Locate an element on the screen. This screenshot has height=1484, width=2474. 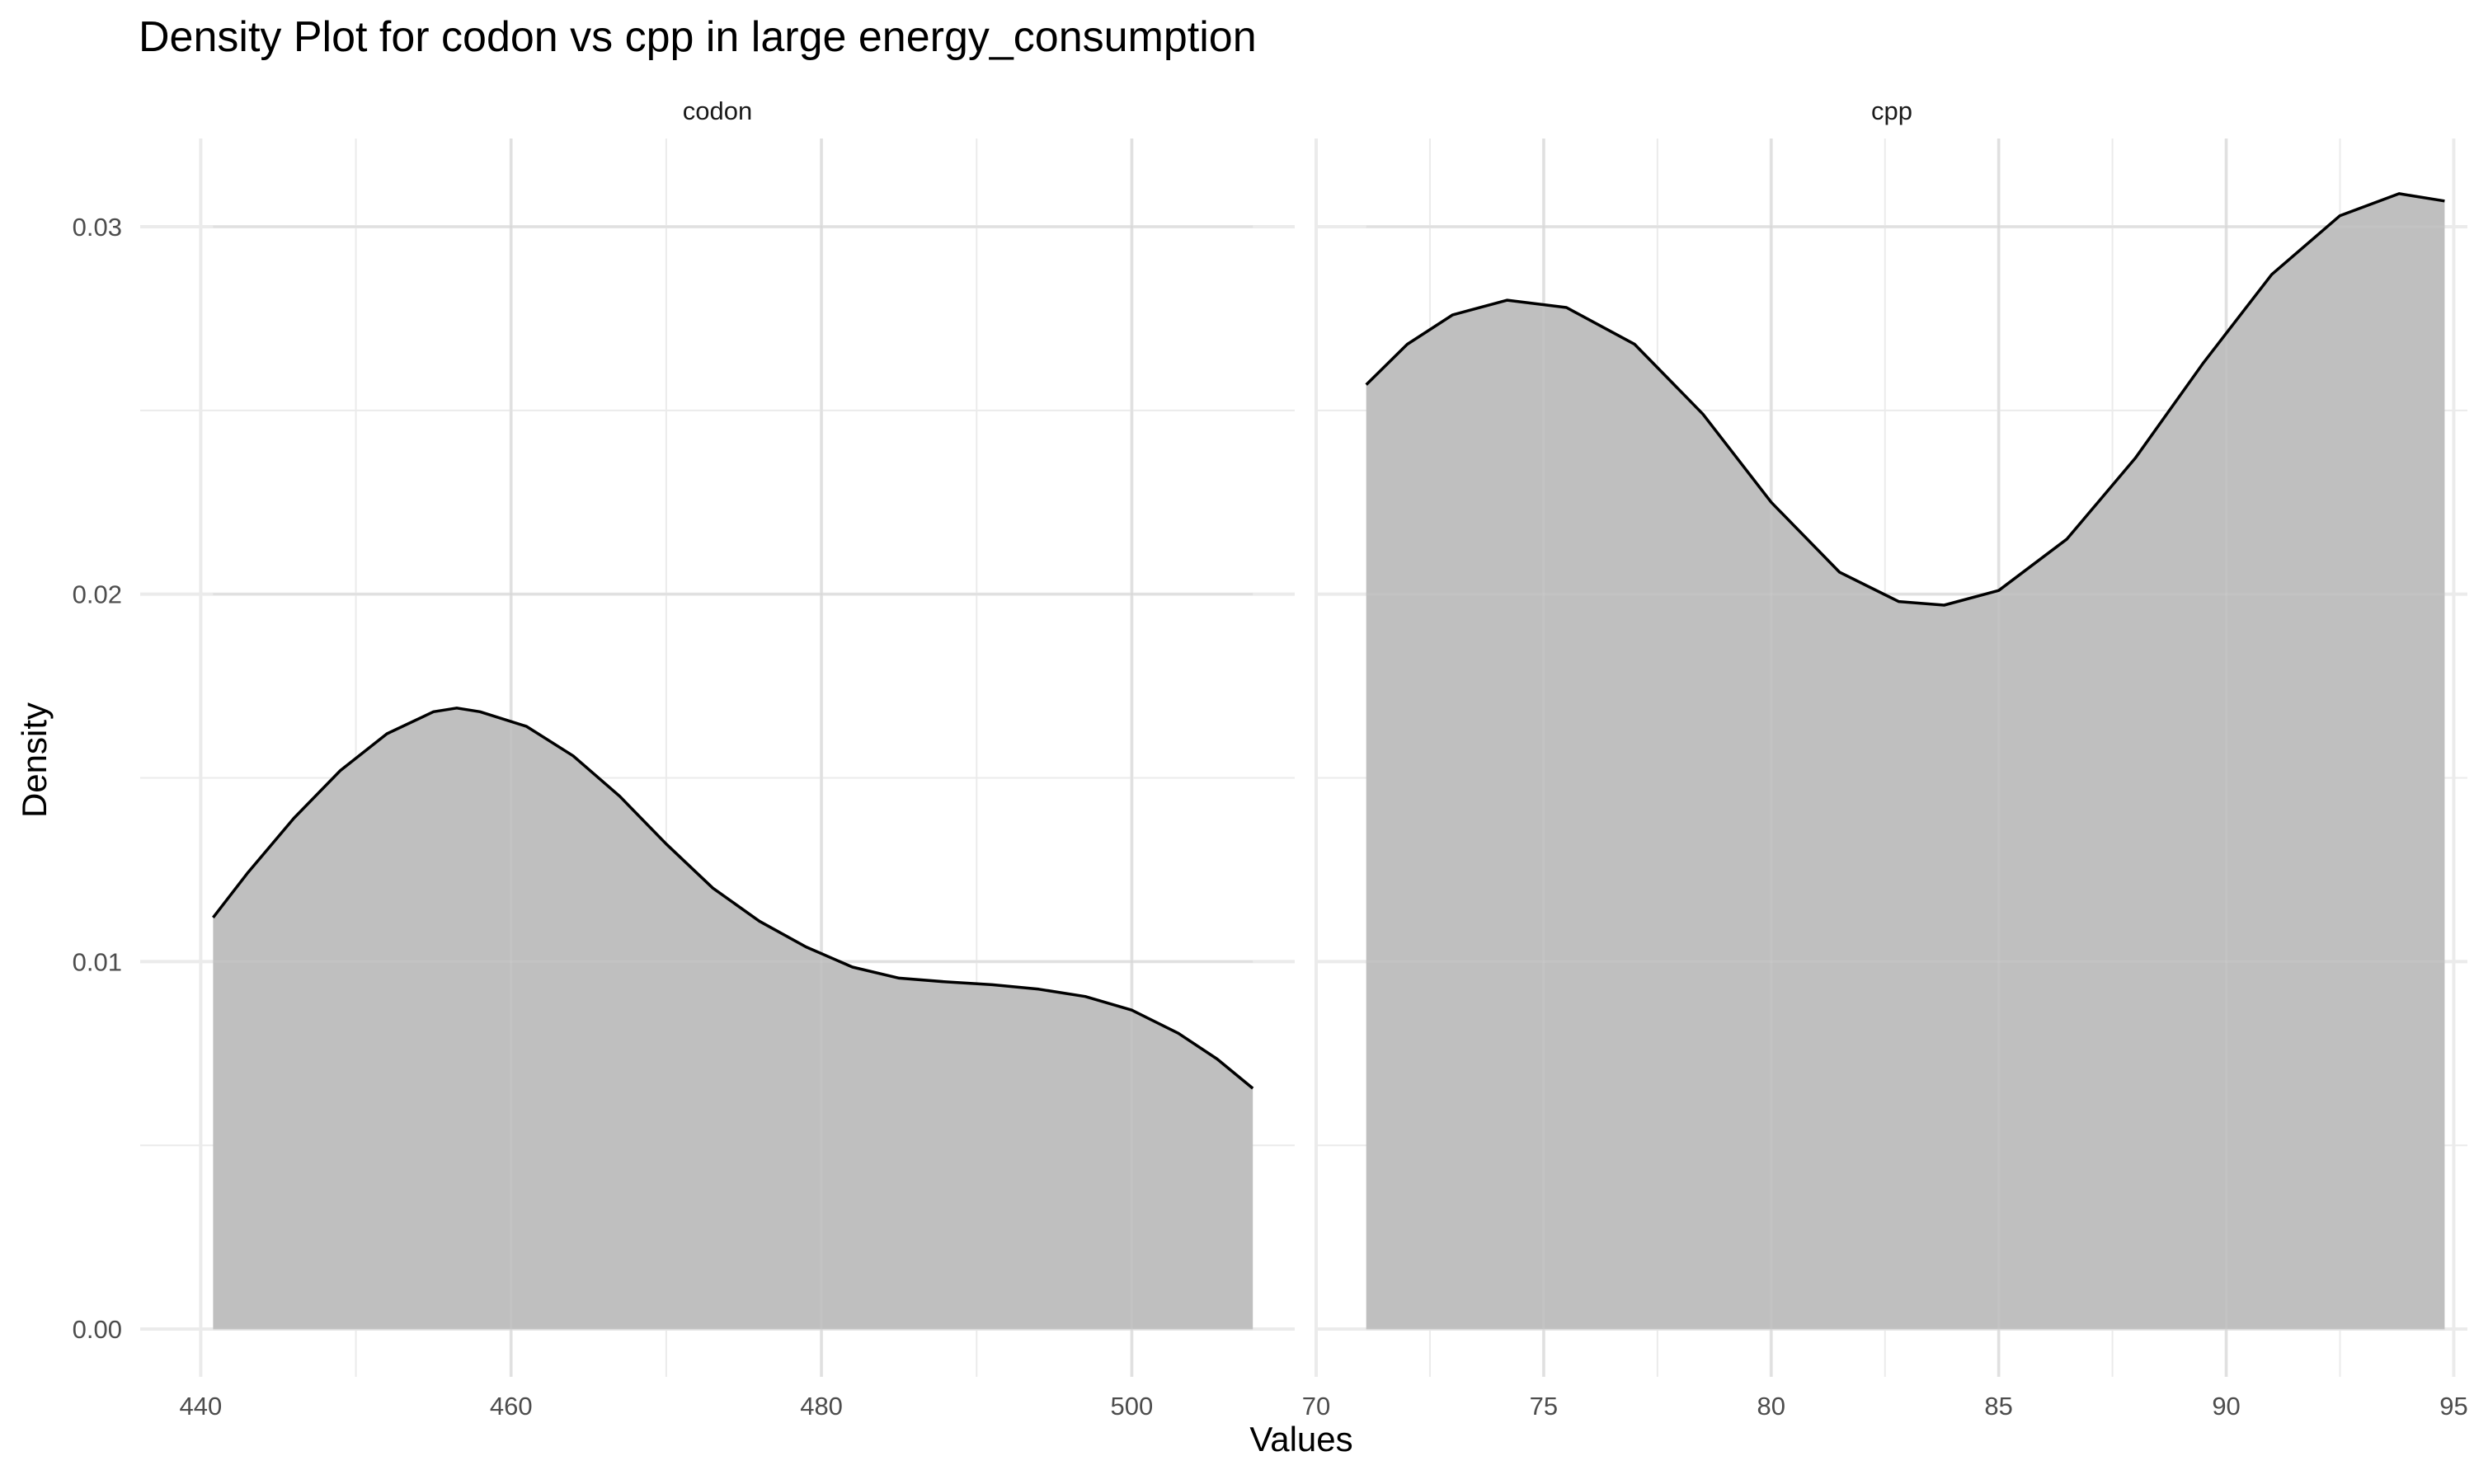
x-tick-label: 80 is located at coordinates (1771, 1406).